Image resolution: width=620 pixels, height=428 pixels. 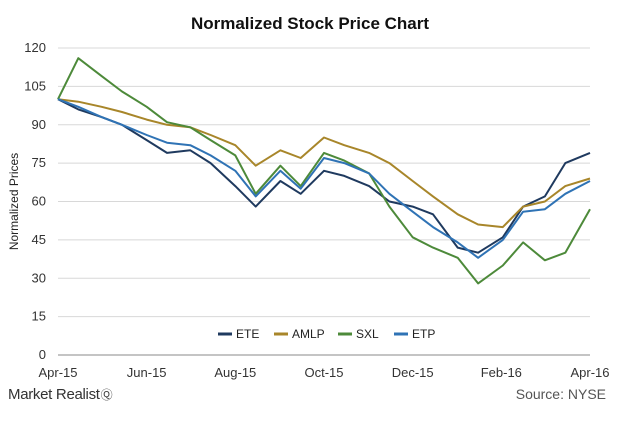 I want to click on y-tick-label: 30, so click(x=39, y=277).